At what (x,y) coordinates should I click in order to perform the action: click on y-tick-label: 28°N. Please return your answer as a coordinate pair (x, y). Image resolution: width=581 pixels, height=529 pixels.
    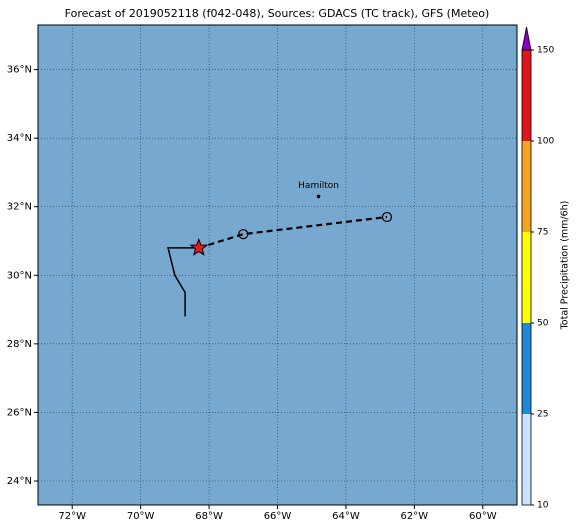
    Looking at the image, I should click on (19, 344).